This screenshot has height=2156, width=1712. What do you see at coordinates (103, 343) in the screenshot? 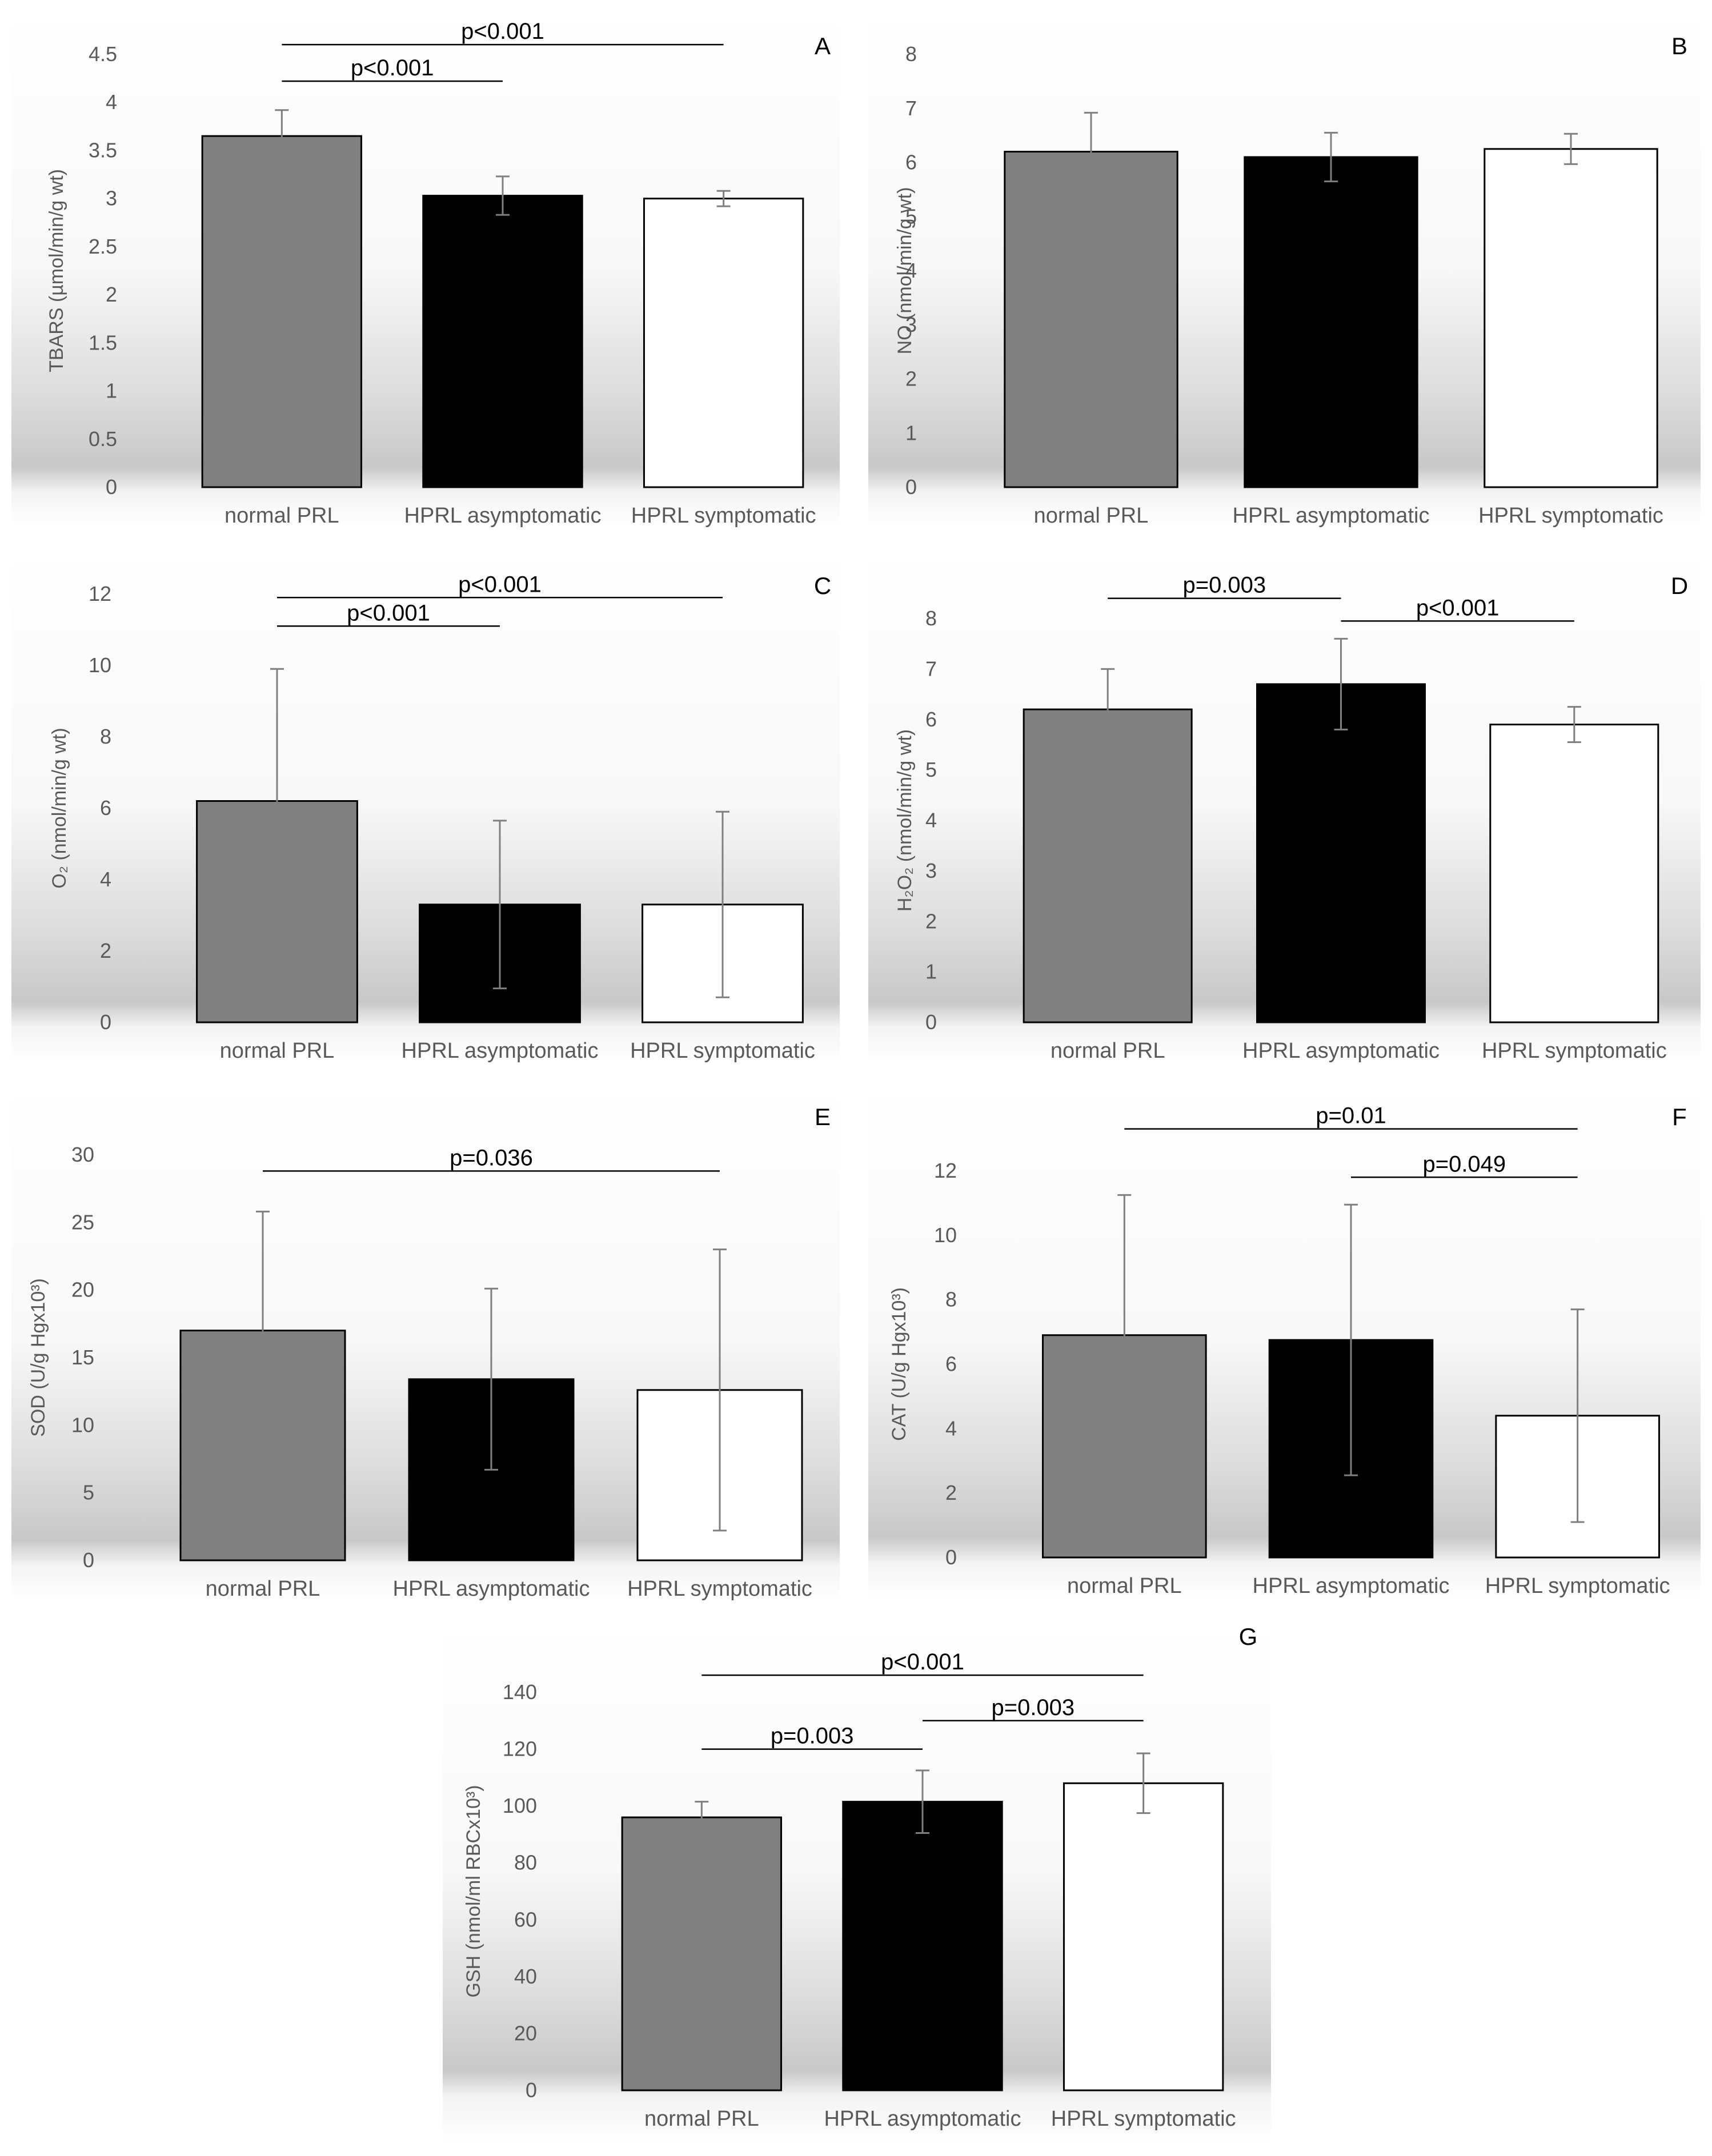
I see `y-tick-label: 1.5` at bounding box center [103, 343].